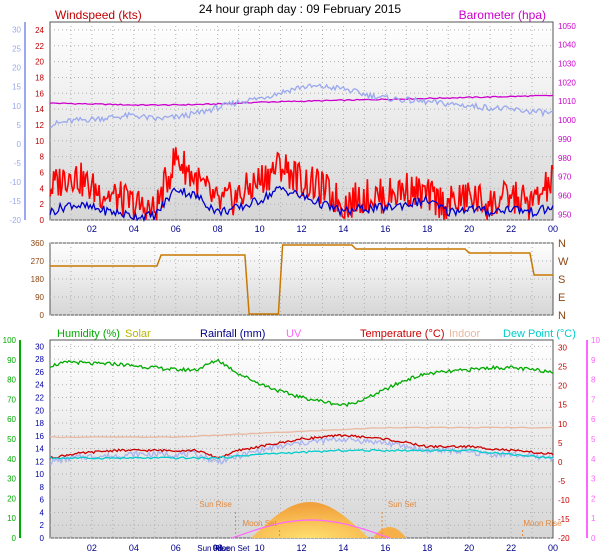 Image resolution: width=600 pixels, height=555 pixels. I want to click on humidity-axis: 0 10 20 30 40 50 60 70 80 90 100, so click(10, 439).